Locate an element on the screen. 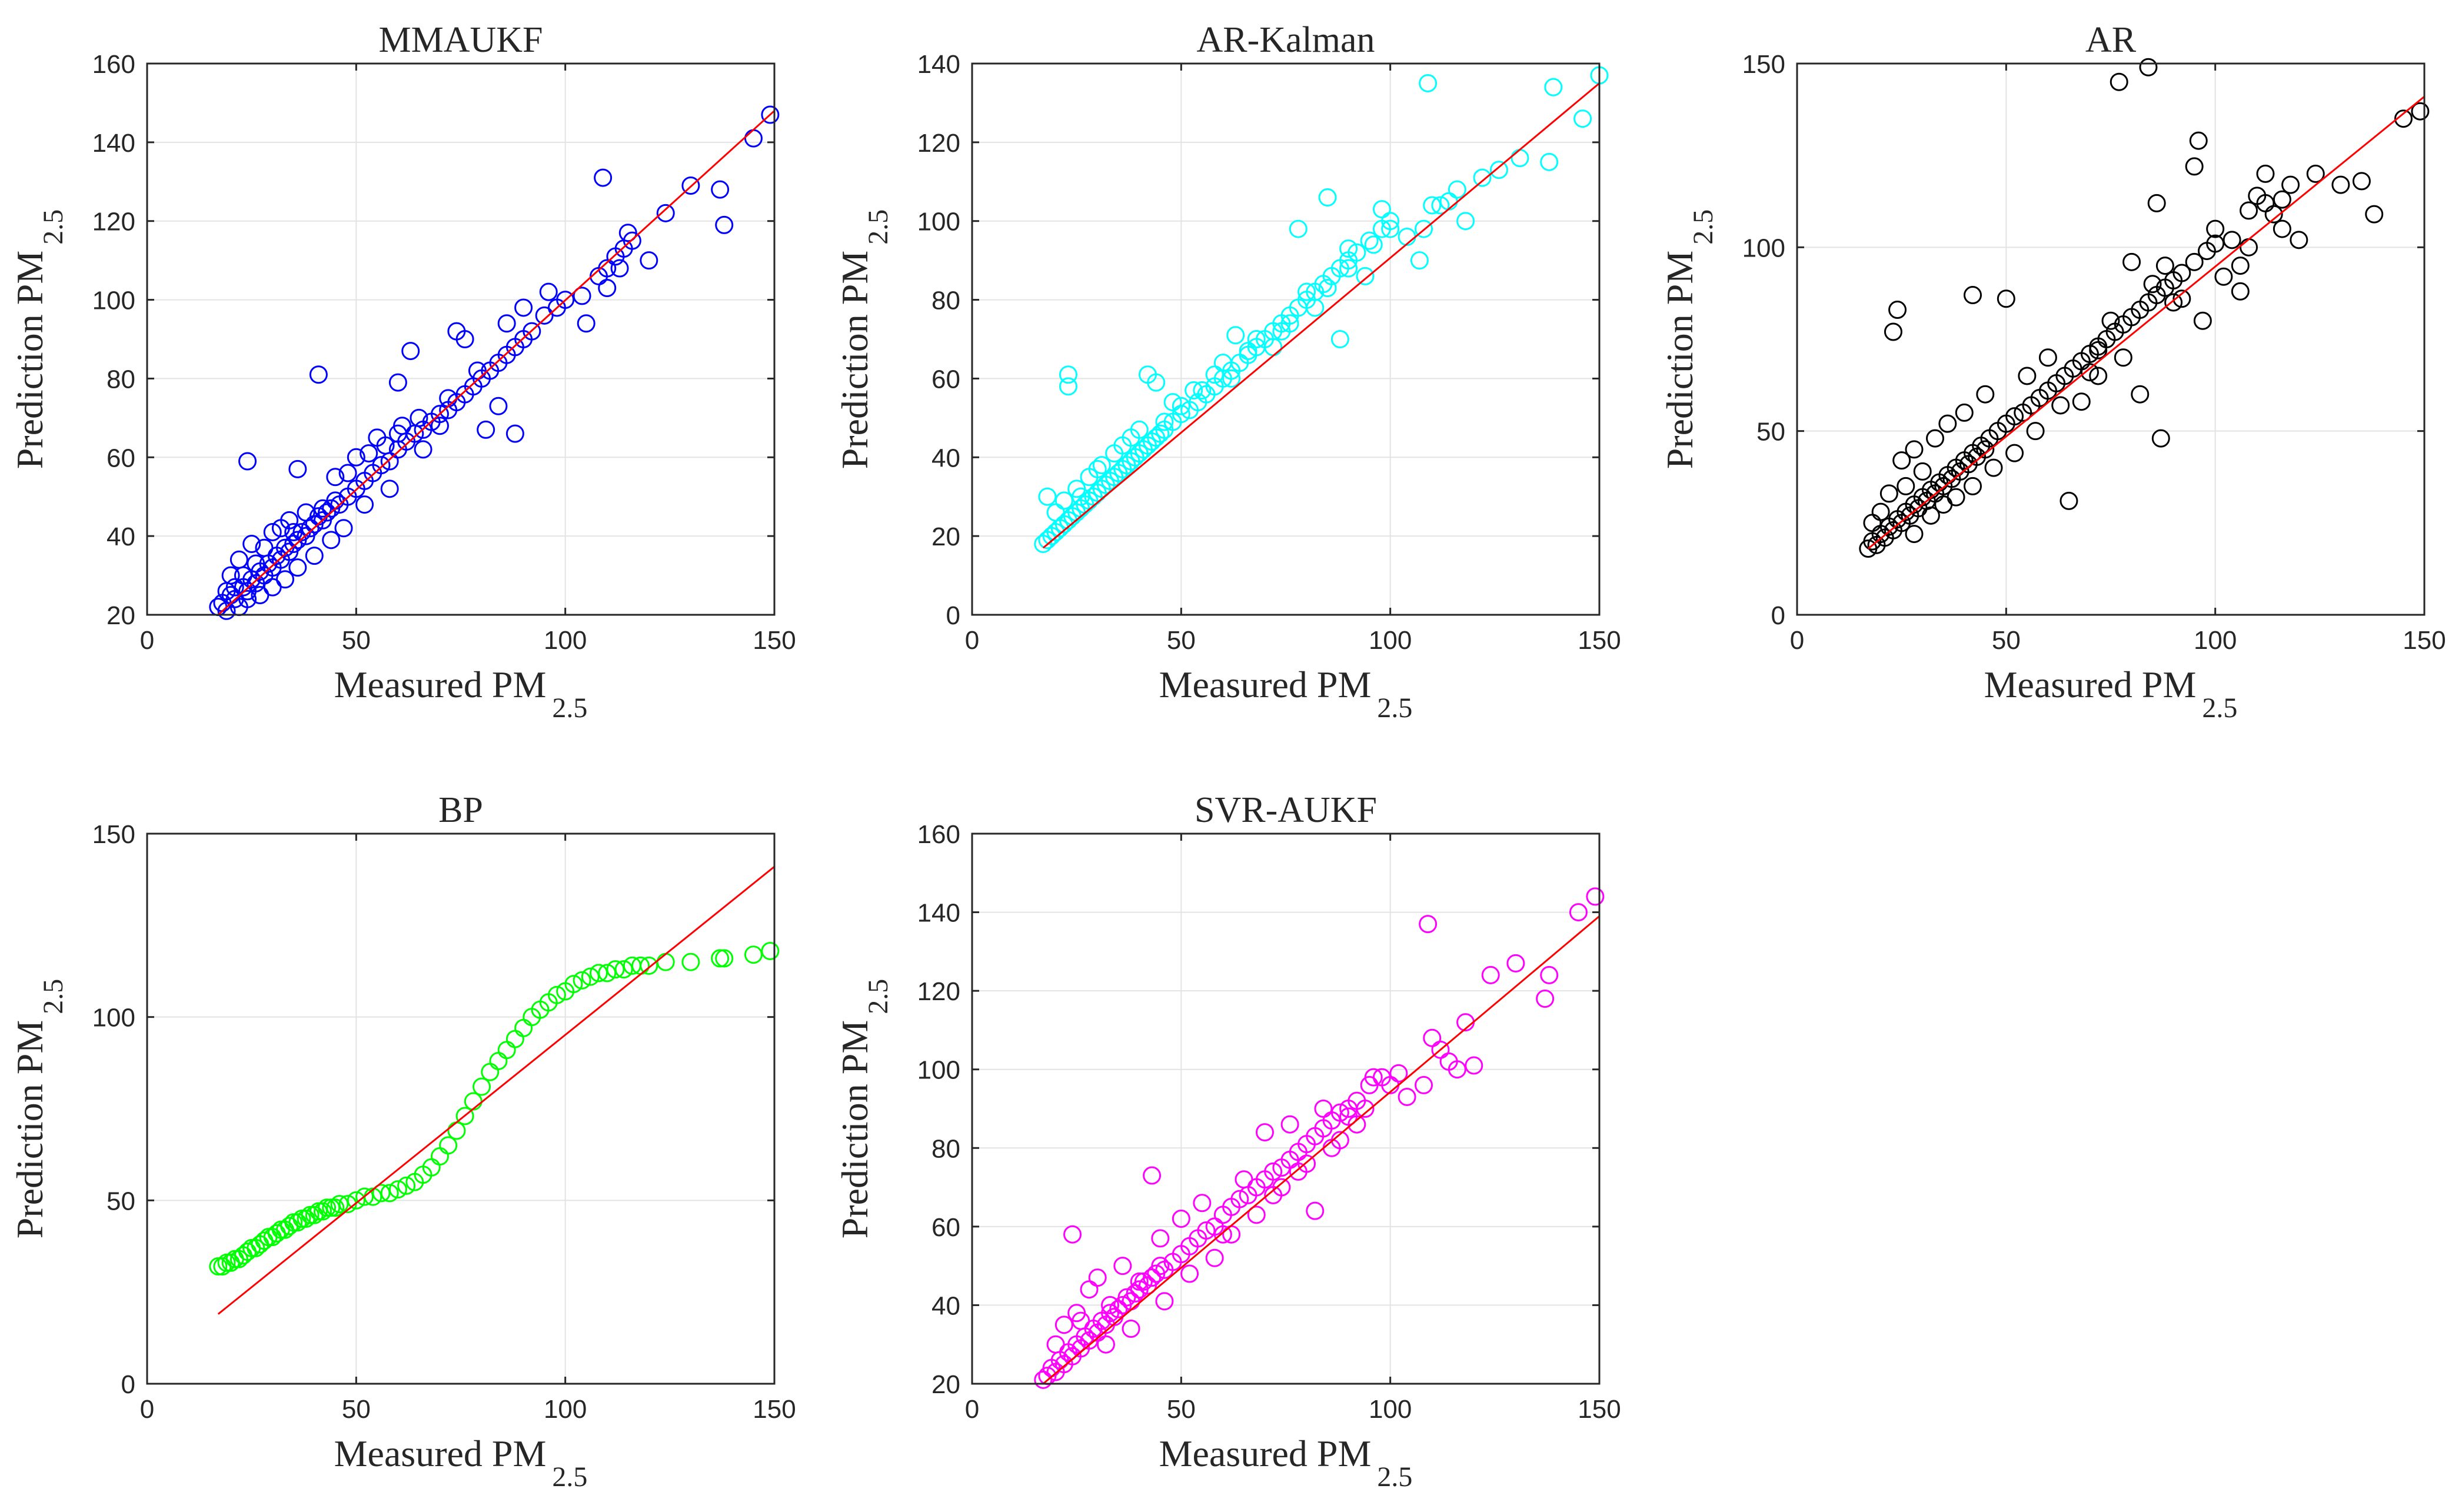 The width and height of the screenshot is (2452, 1512). y-tick-label: 160 is located at coordinates (113, 64).